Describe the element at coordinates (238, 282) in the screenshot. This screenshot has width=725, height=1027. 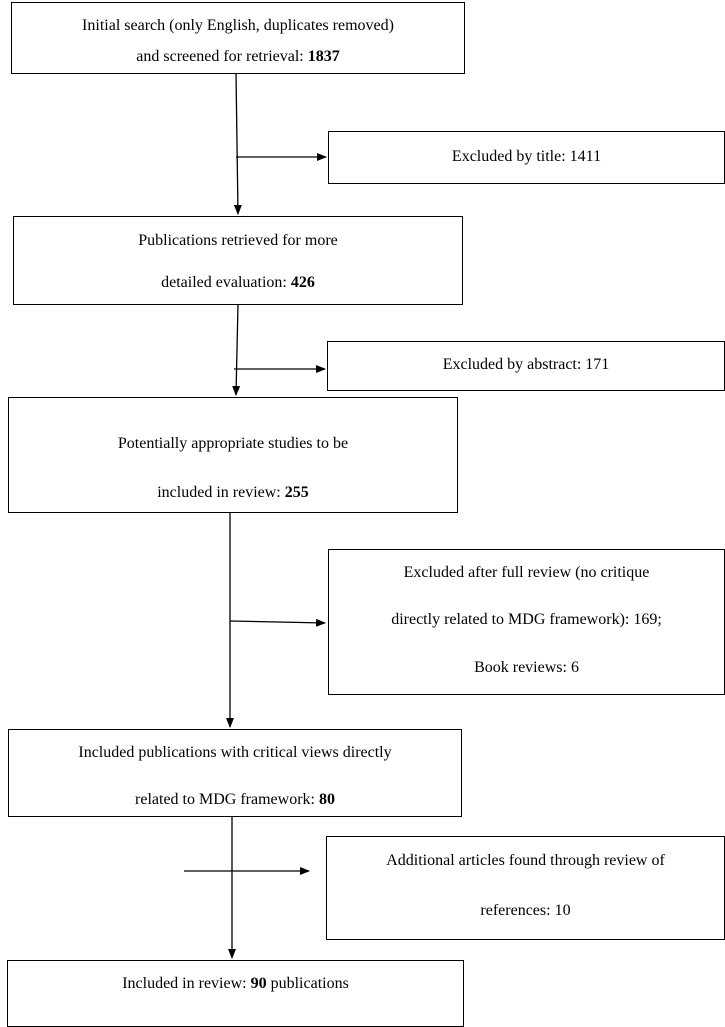
I see `retrieved-line2: detailed evaluation: 426` at that location.